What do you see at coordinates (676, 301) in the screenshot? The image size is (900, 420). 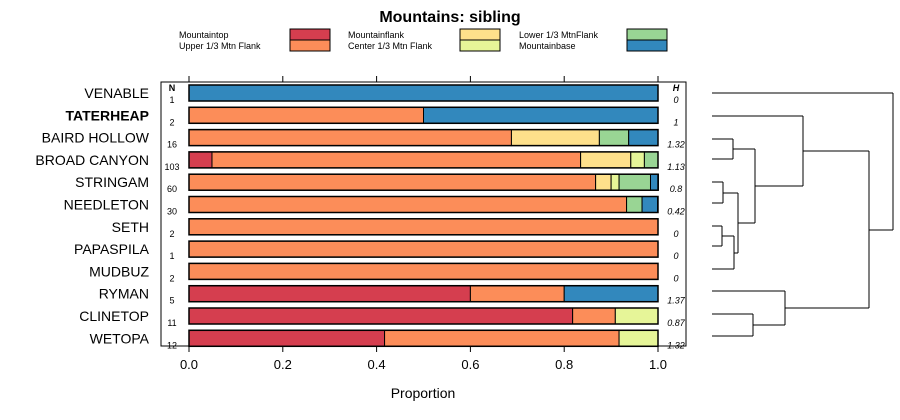 I see `h-value: 1.37` at bounding box center [676, 301].